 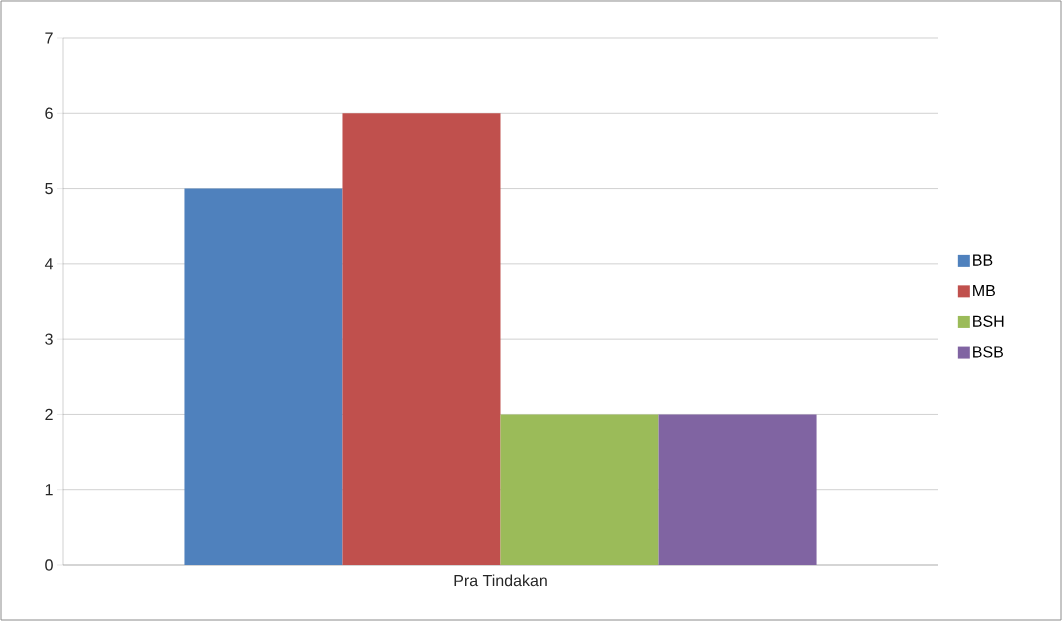 What do you see at coordinates (983, 260) in the screenshot?
I see `legend-label: BB` at bounding box center [983, 260].